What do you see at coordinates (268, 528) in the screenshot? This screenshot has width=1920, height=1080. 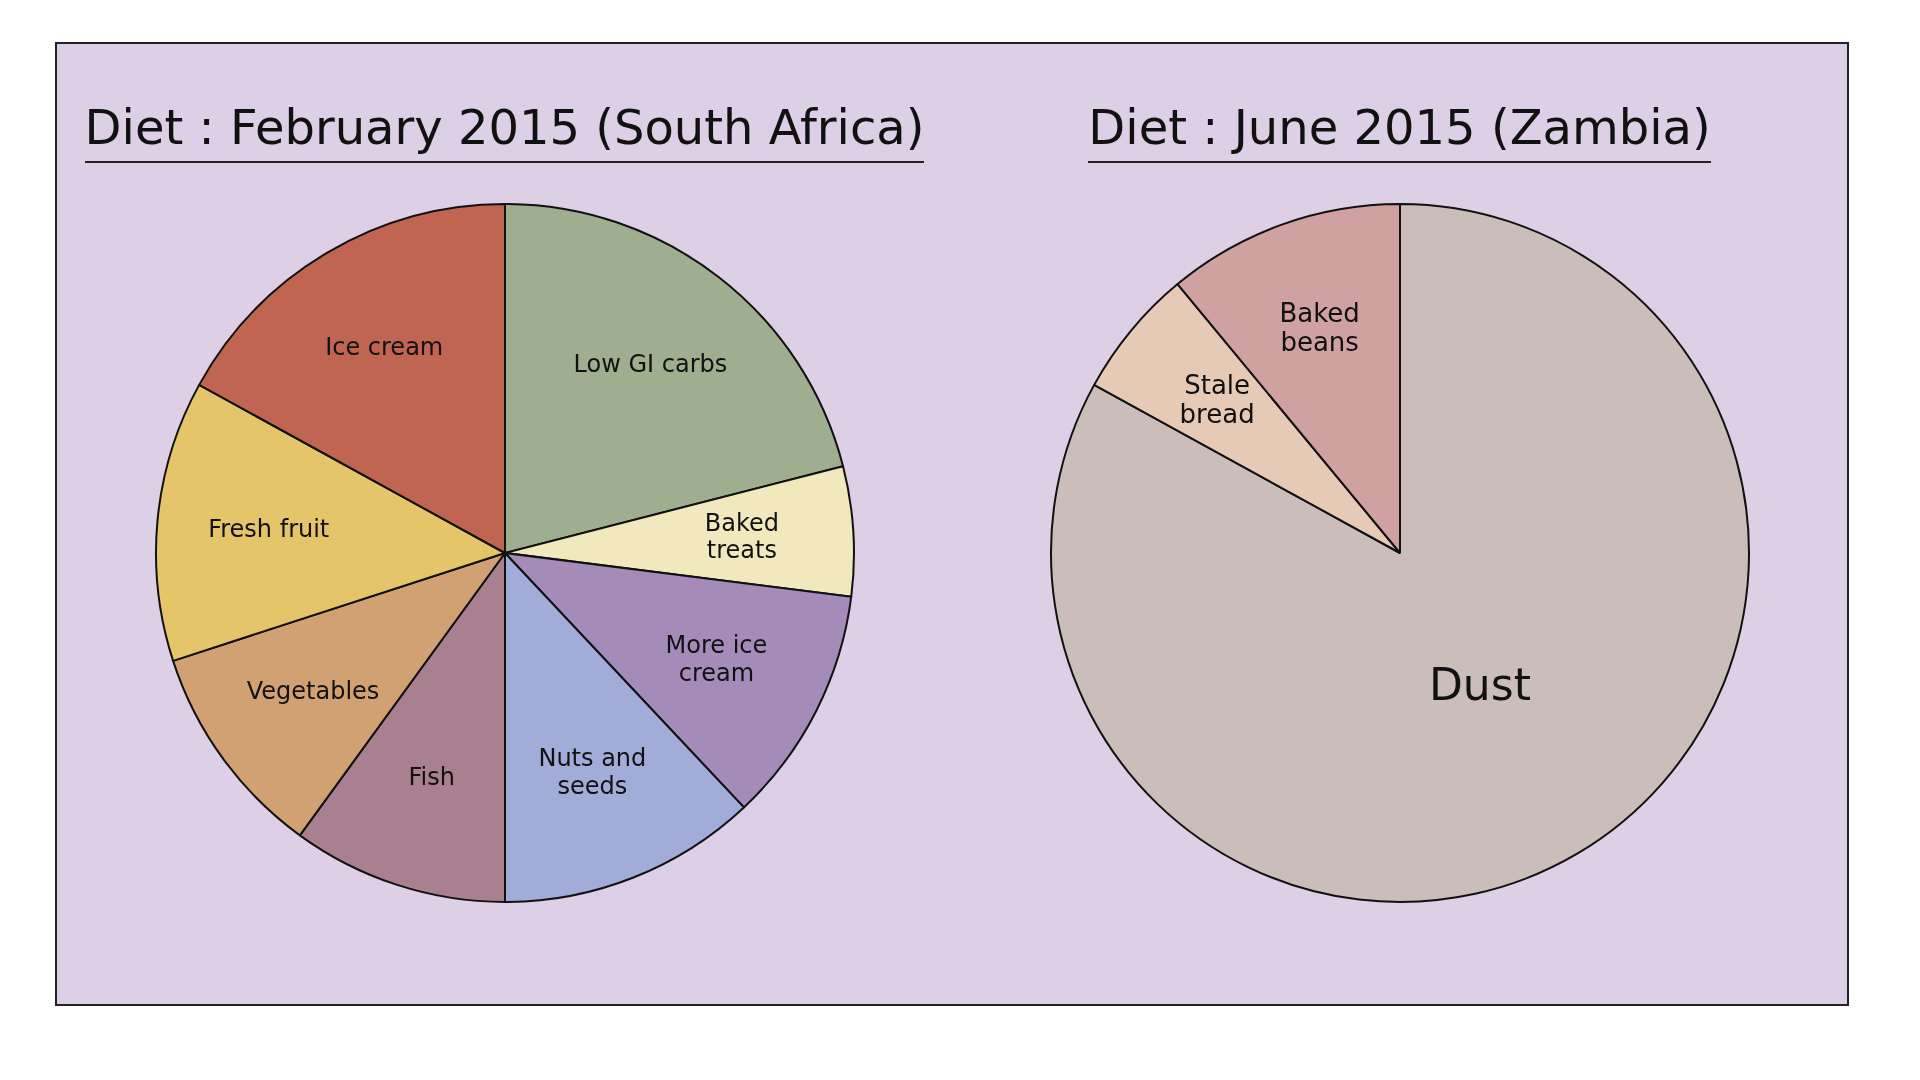 I see `slice-label: Fresh fruit` at bounding box center [268, 528].